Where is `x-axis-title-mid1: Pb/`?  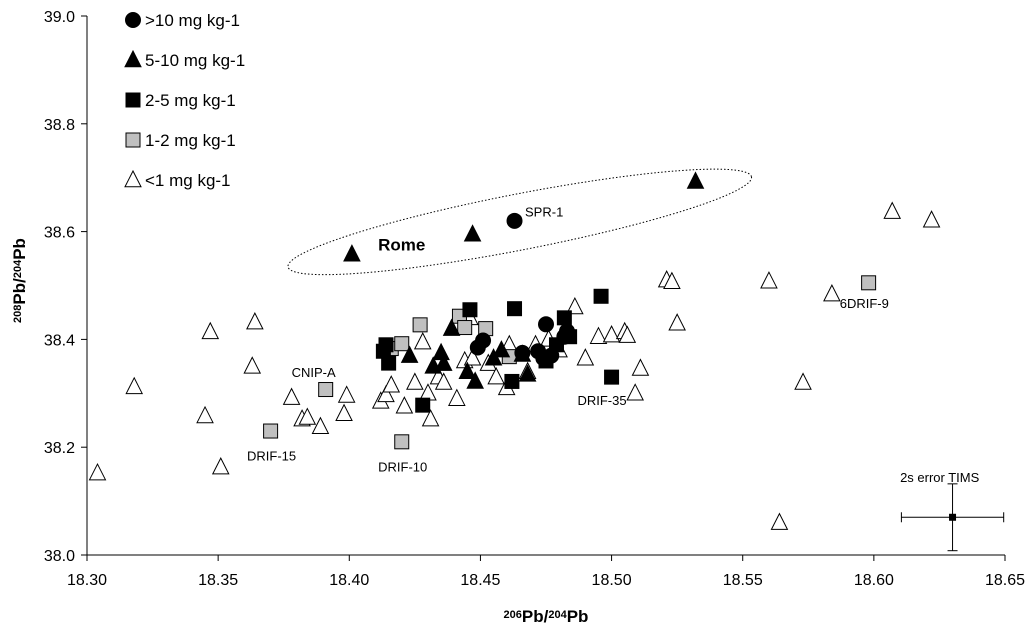 x-axis-title-mid1: Pb/ is located at coordinates (535, 616).